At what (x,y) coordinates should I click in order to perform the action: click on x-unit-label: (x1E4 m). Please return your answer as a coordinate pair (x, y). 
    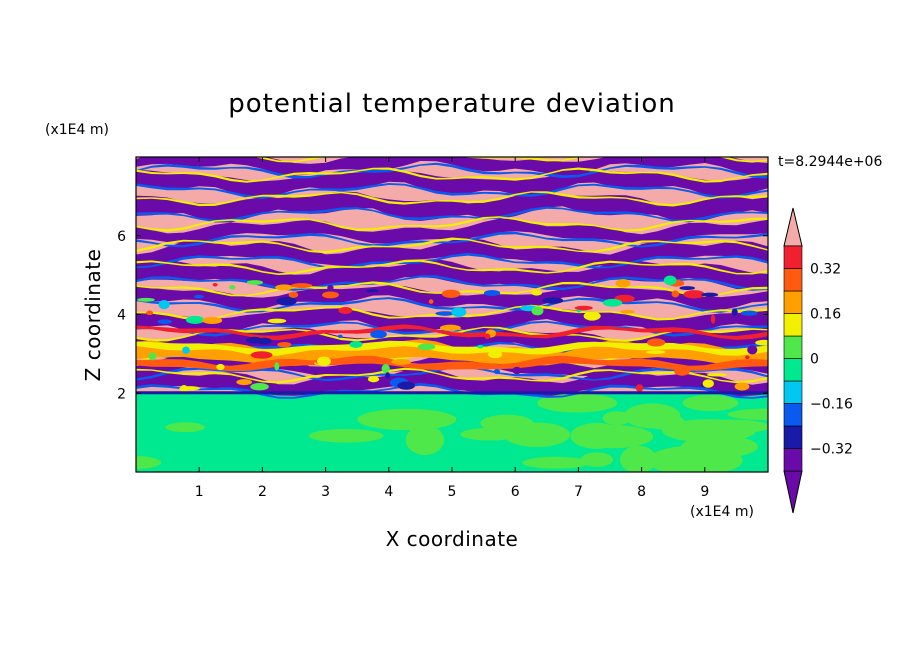
    Looking at the image, I should click on (722, 512).